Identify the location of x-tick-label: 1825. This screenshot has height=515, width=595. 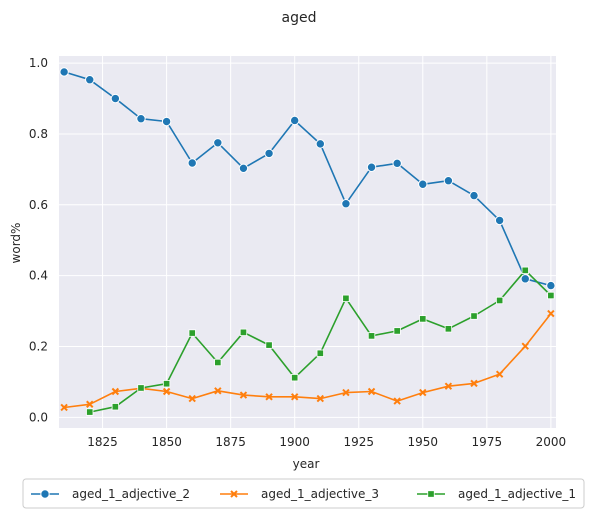
(102, 442).